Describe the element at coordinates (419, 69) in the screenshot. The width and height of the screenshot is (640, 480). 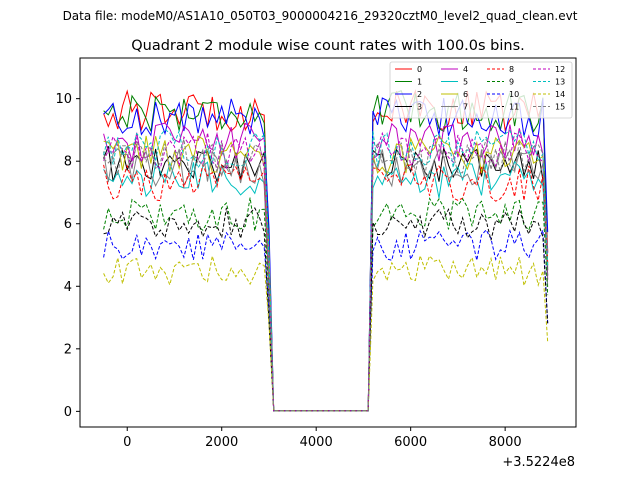
I see `legend-label-0: 0` at that location.